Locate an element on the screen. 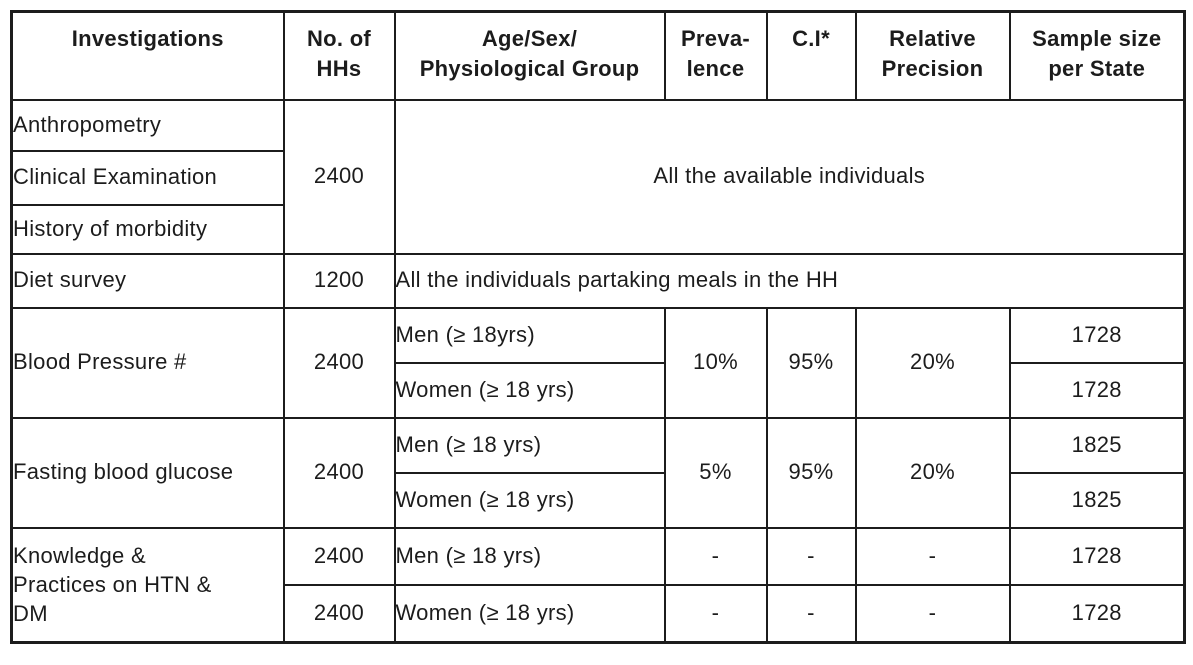 The image size is (1193, 665). row-history-of-morbidity: History of morbidity is located at coordinates (597, 229).